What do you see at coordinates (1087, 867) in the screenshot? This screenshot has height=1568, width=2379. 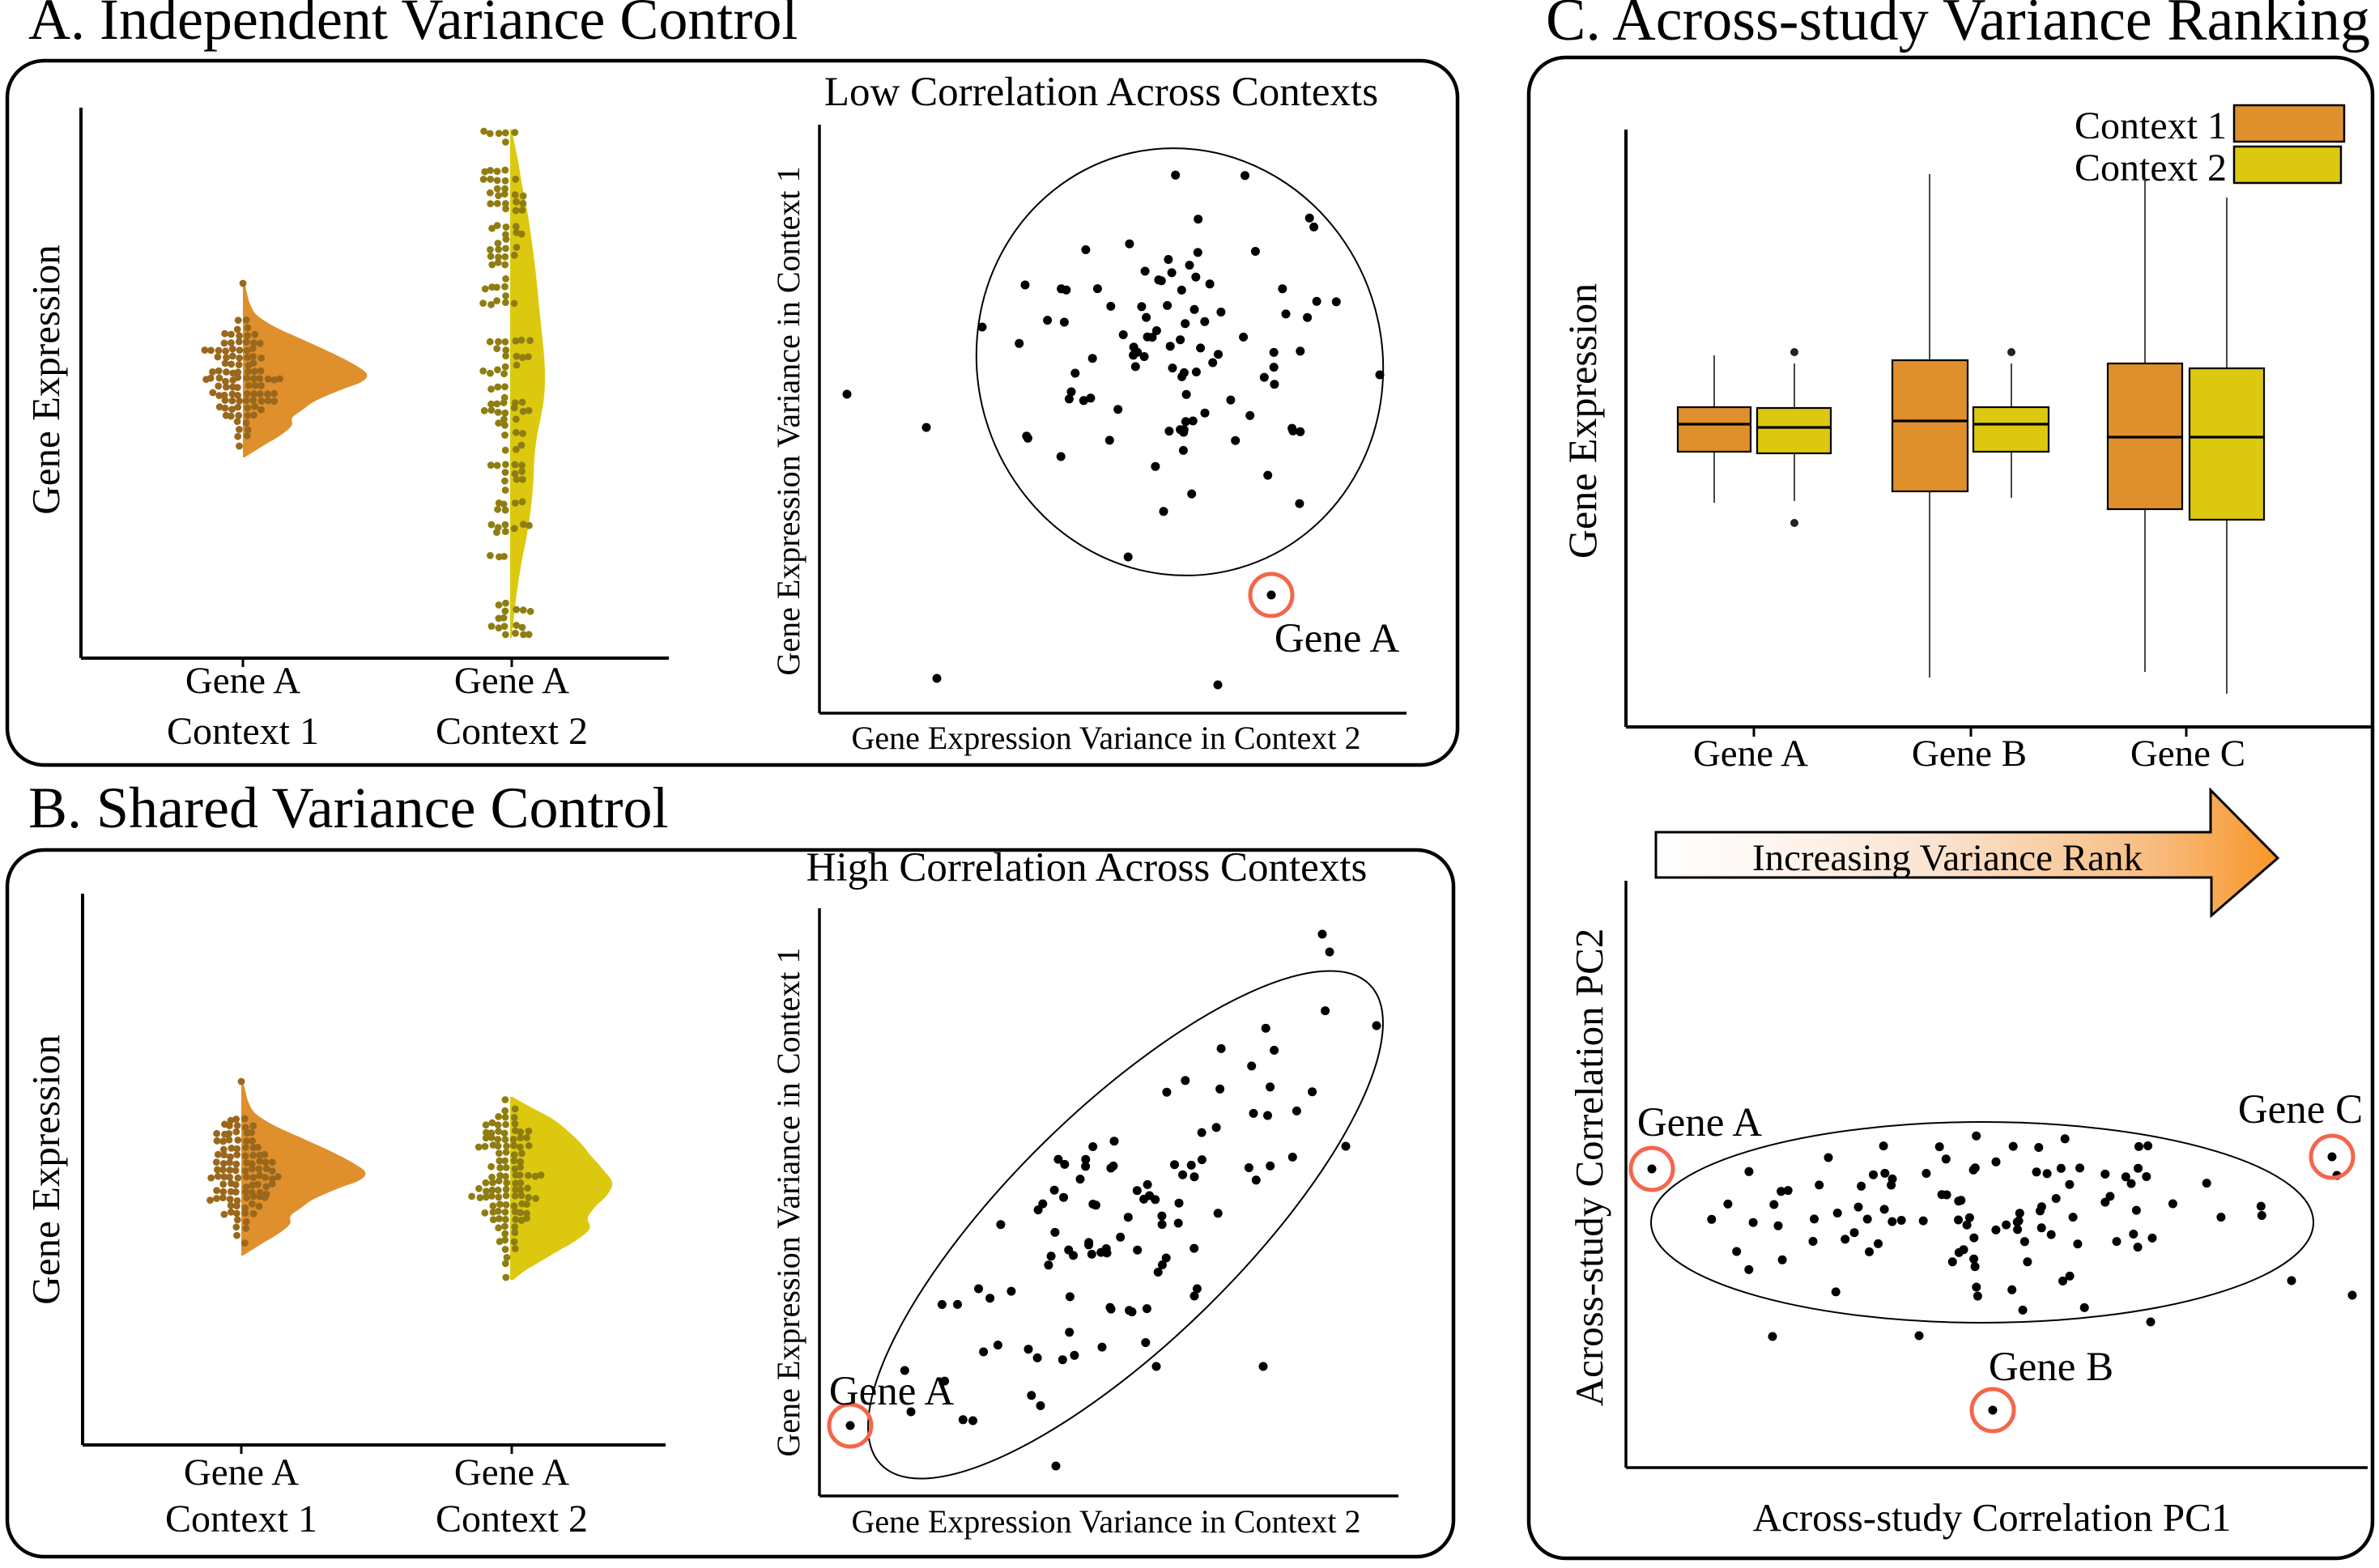 I see `svg-text:High Correlation Across Contex: High Correlation Across Contexts` at bounding box center [1087, 867].